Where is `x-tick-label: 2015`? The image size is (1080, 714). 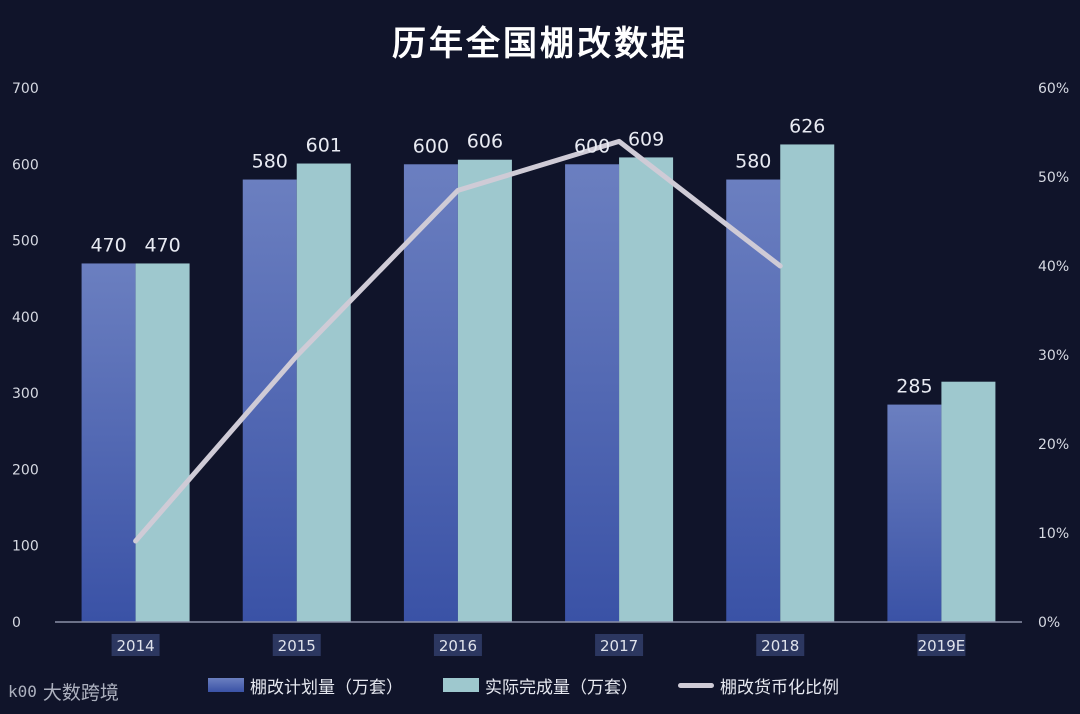 x-tick-label: 2015 is located at coordinates (297, 646).